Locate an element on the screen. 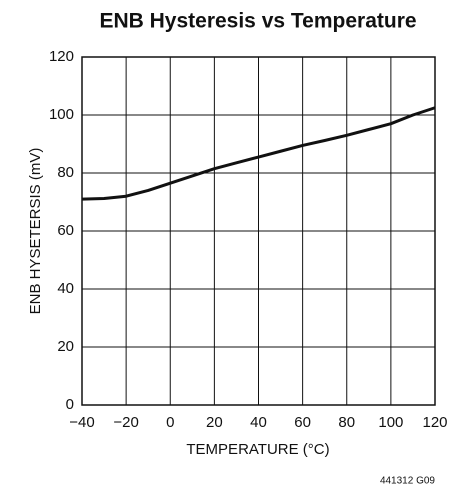 This screenshot has height=491, width=468. x-axis-label: TEMPERATURE (°C) is located at coordinates (257, 449).